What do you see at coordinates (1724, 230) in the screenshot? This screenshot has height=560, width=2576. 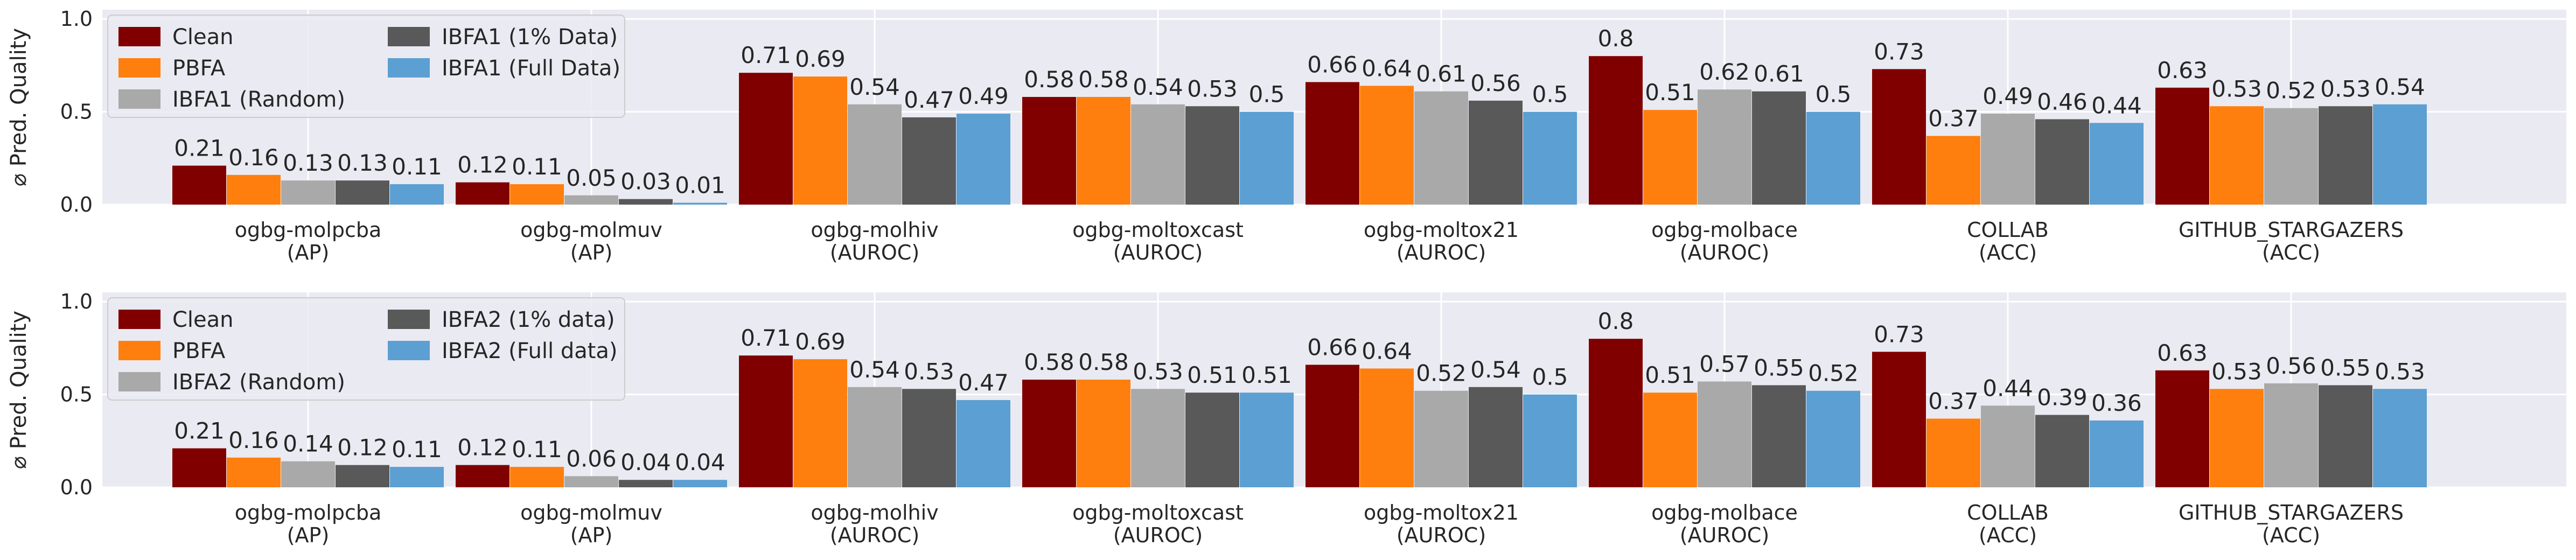 I see `x-tick-label: ogbg-molbace` at bounding box center [1724, 230].